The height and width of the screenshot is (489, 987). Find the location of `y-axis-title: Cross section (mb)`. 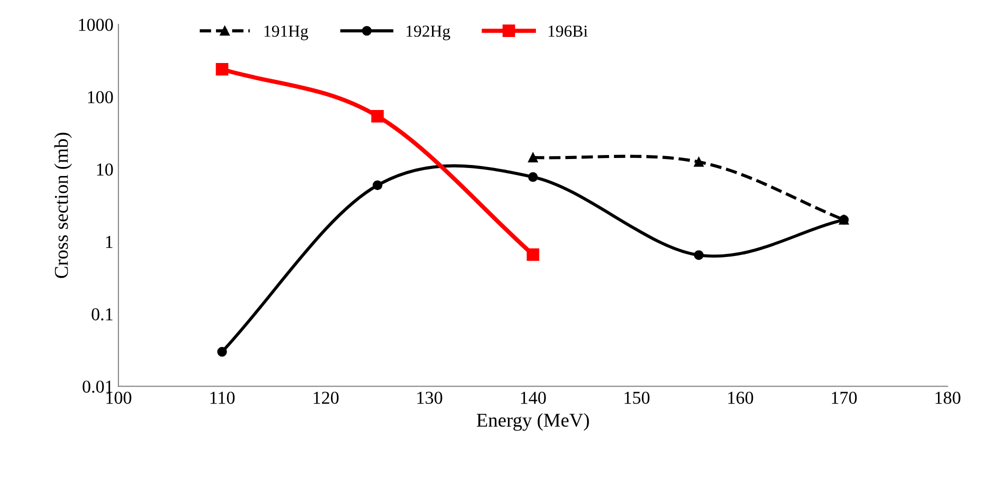

y-axis-title: Cross section (mb) is located at coordinates (63, 205).